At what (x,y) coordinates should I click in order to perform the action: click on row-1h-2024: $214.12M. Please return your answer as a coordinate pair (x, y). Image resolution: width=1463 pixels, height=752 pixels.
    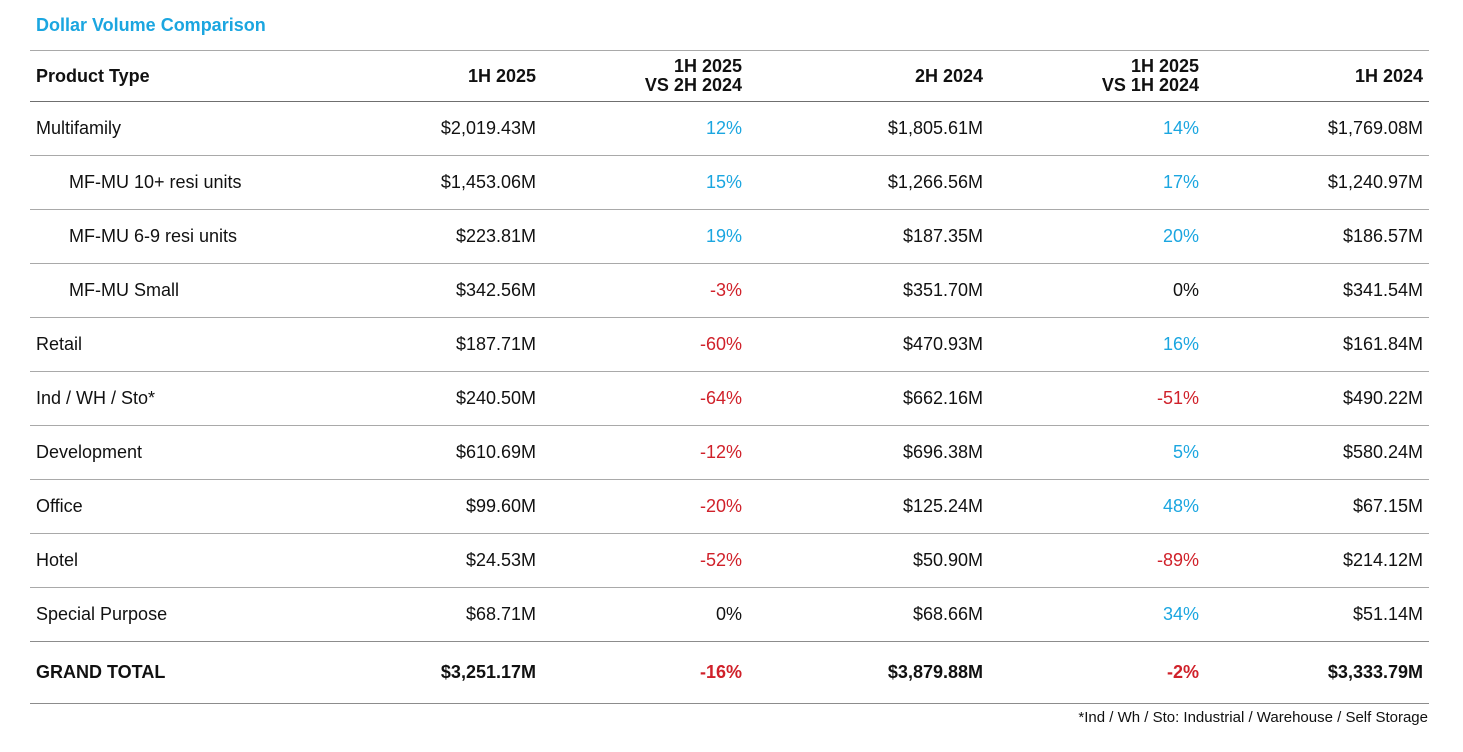
    Looking at the image, I should click on (1382, 560).